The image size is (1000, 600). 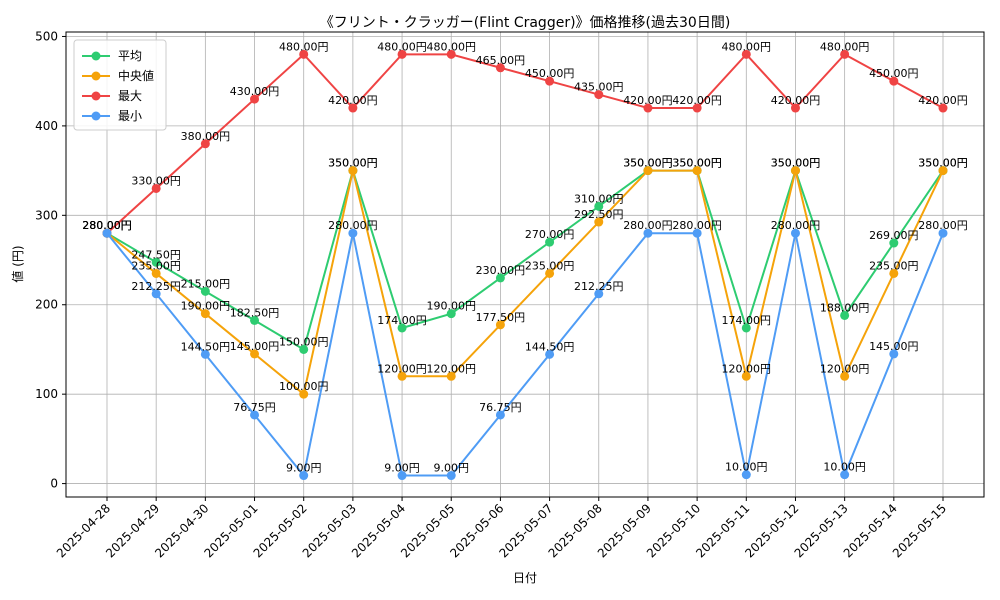 What do you see at coordinates (130, 56) in the screenshot?
I see `legend-label: 平均` at bounding box center [130, 56].